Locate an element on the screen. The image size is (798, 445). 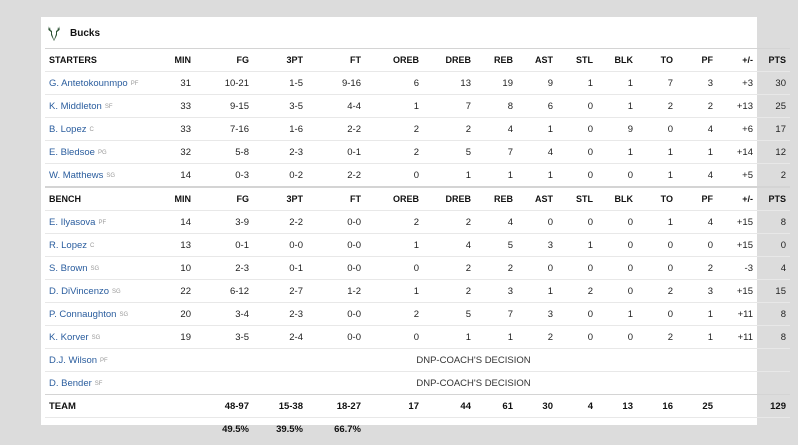
player-cell: P. Connaughton SG is located at coordinates (101, 314).